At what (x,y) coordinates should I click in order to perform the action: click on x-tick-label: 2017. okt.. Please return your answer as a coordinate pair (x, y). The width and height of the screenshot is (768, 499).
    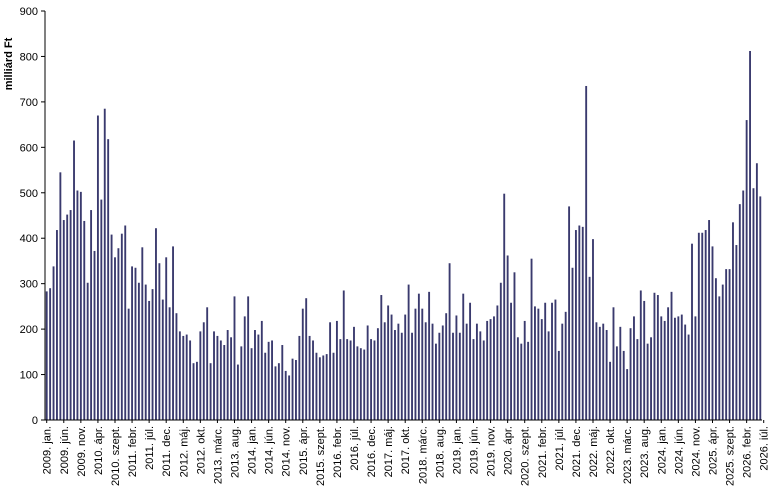
    Looking at the image, I should click on (406, 450).